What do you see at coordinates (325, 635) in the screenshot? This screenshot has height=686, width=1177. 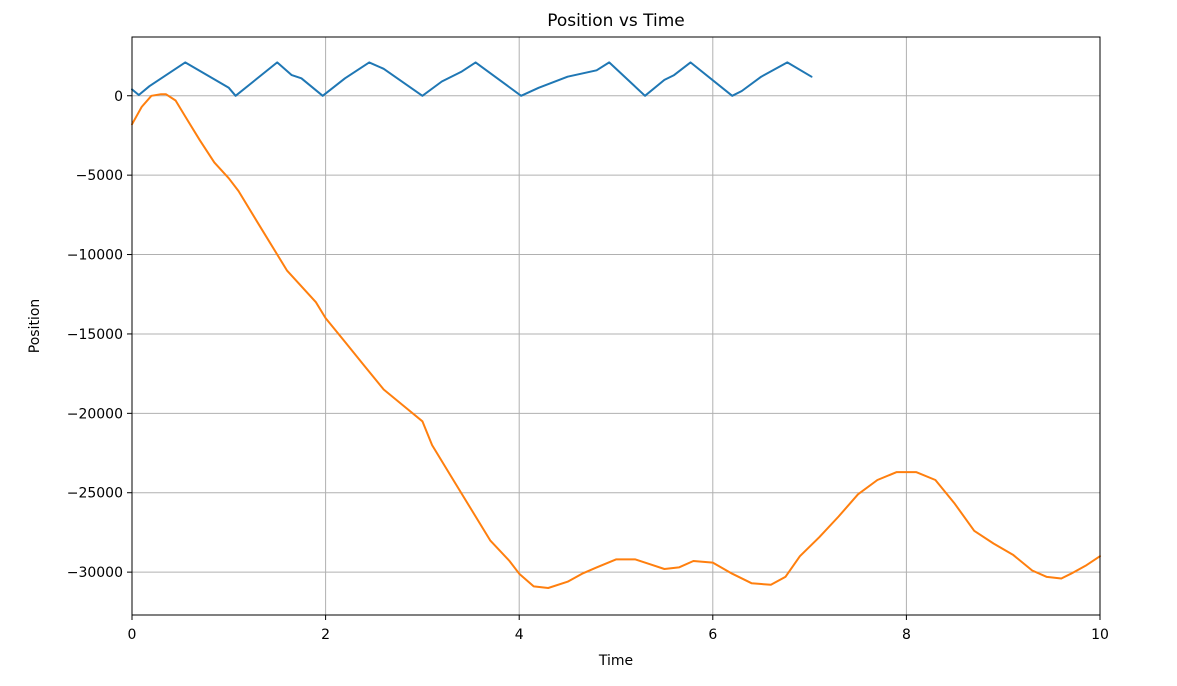 I see `x-tick-label: 2` at bounding box center [325, 635].